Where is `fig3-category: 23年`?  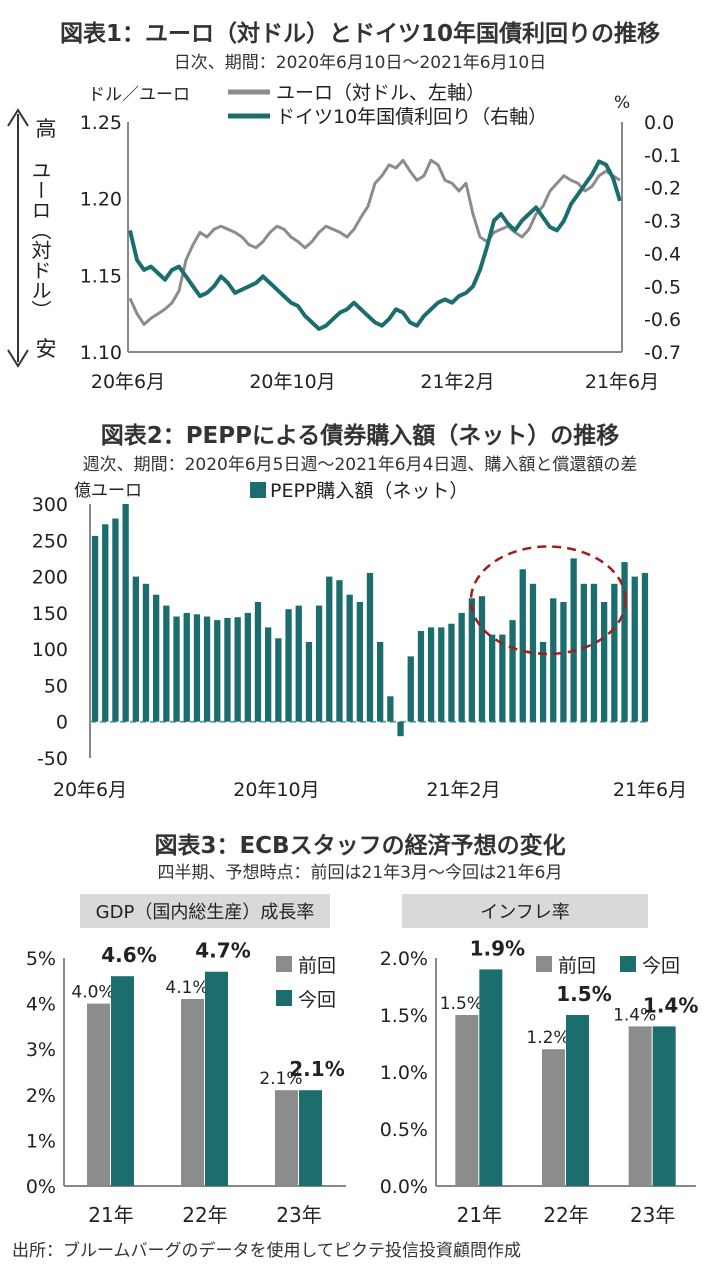 fig3-category: 23年 is located at coordinates (652, 1215).